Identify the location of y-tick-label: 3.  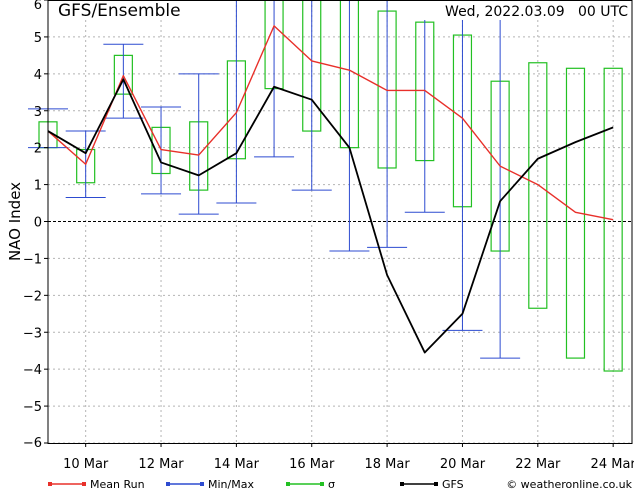
(38, 112).